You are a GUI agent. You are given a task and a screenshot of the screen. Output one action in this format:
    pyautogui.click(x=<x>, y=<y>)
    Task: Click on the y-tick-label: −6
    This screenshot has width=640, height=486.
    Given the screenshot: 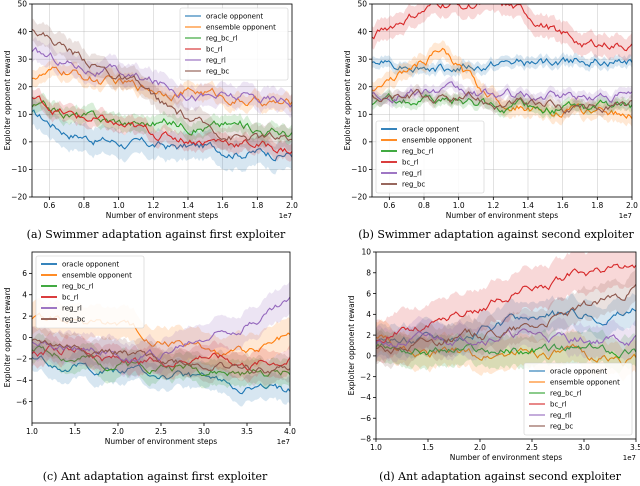 What is the action you would take?
    pyautogui.click(x=21, y=401)
    